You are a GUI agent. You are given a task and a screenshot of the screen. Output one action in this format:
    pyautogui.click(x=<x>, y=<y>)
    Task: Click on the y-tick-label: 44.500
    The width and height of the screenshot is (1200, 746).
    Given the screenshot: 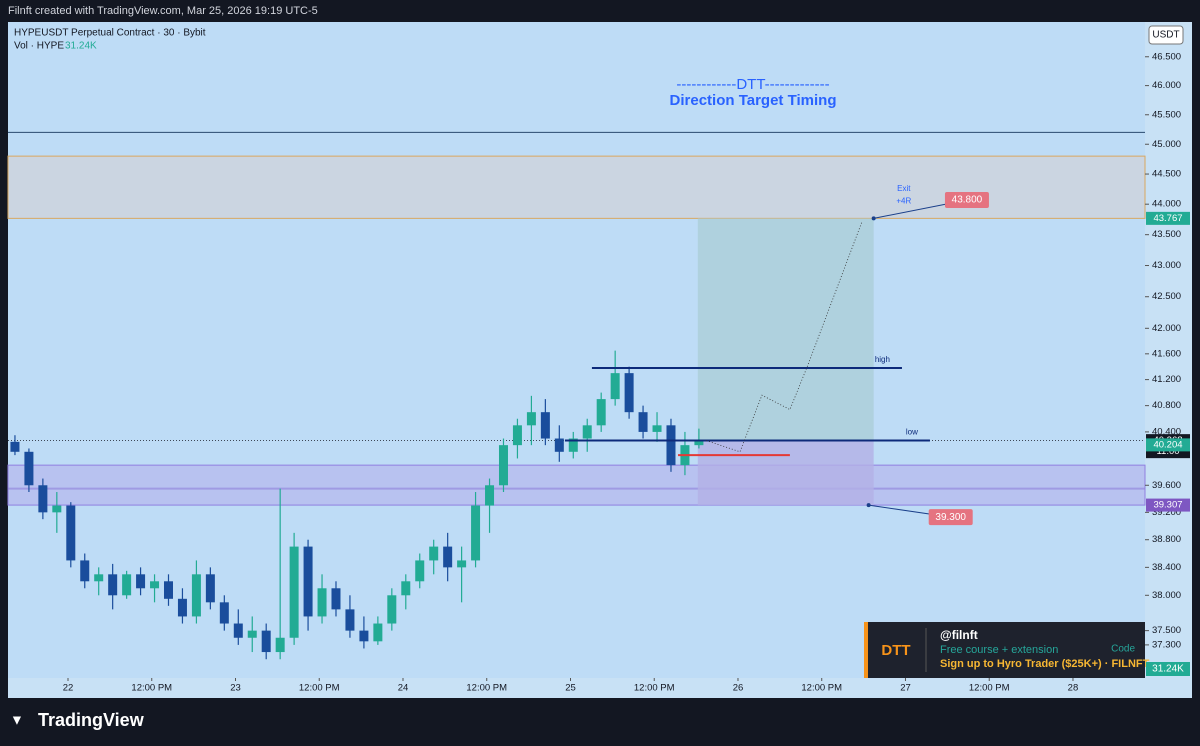 What is the action you would take?
    pyautogui.click(x=1166, y=174)
    